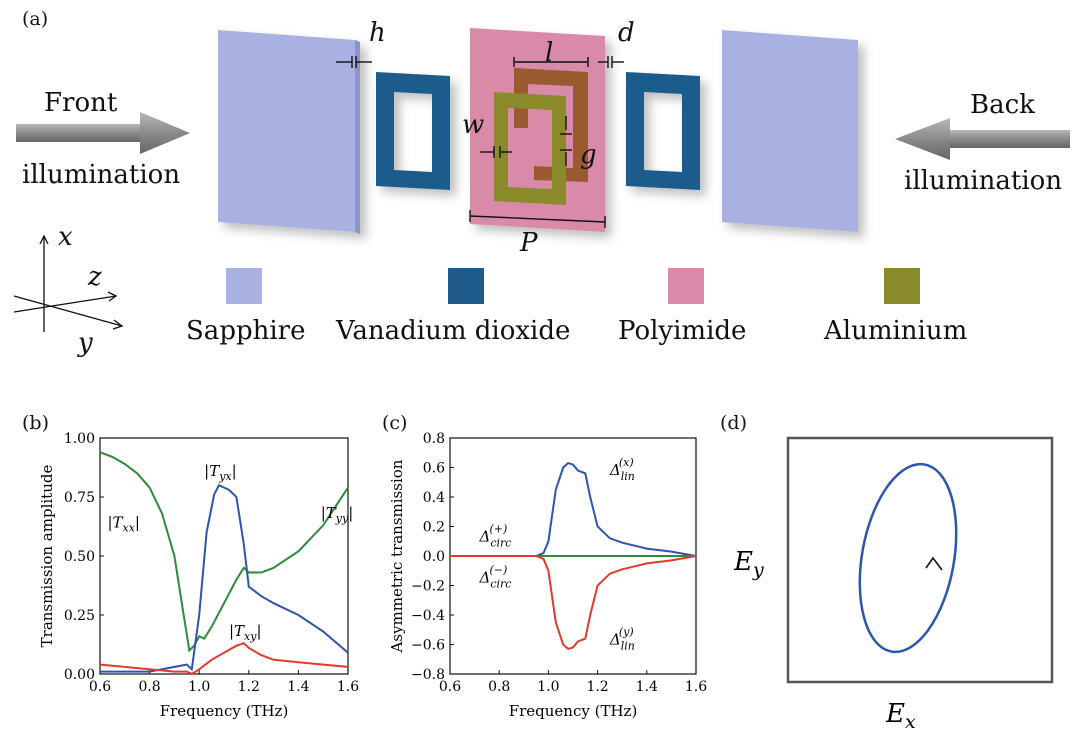 This screenshot has width=1084, height=733. What do you see at coordinates (79, 675) in the screenshot?
I see `y-tick-label: 0.00` at bounding box center [79, 675].